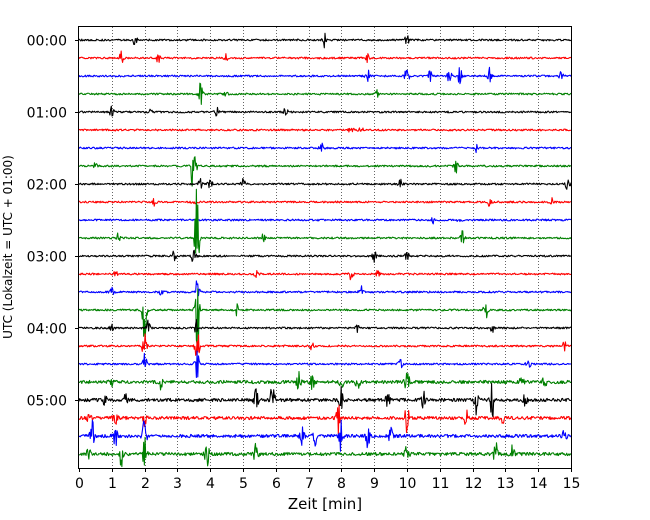 This screenshot has width=650, height=520. Describe the element at coordinates (8, 247) in the screenshot. I see `y-axis-label: UTC (Lokalzeit = UTC + 01:00)` at that location.